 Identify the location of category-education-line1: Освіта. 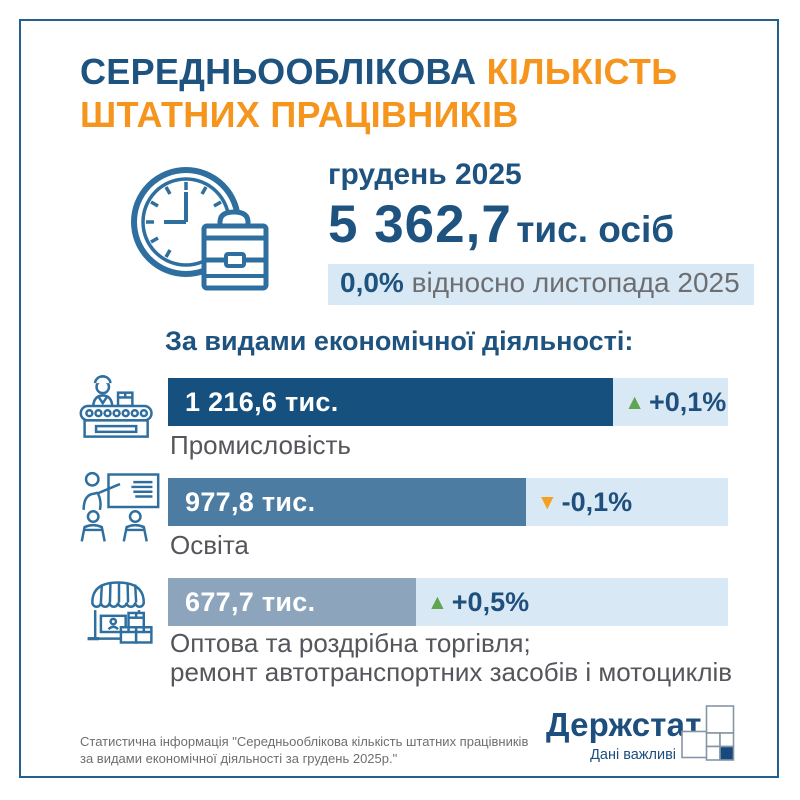
(209, 545).